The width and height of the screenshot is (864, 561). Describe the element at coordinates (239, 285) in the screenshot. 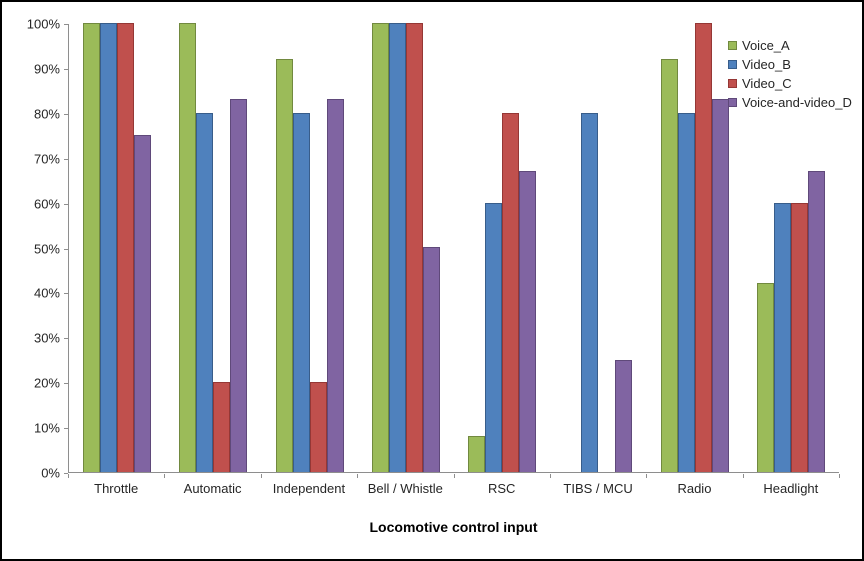

I see `bar-voice-and-video-d-automatic` at that location.